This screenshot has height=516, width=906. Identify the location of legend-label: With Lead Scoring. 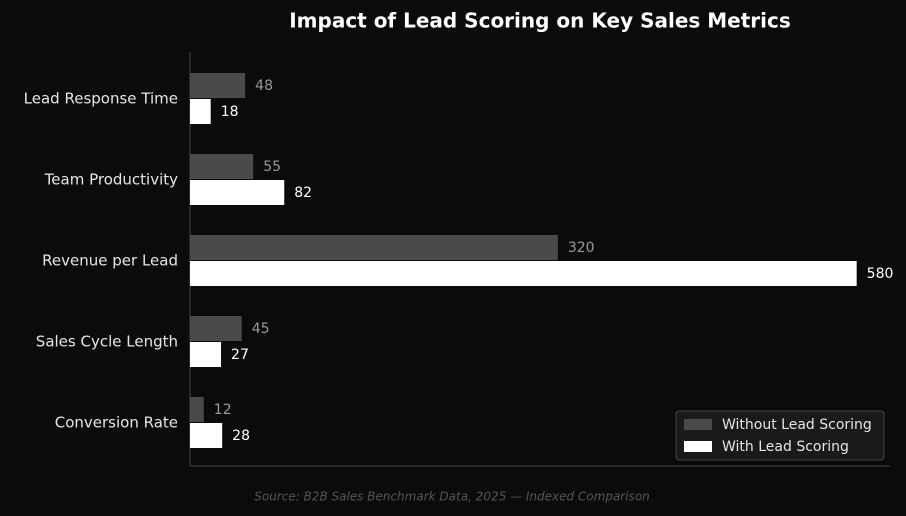
(785, 447).